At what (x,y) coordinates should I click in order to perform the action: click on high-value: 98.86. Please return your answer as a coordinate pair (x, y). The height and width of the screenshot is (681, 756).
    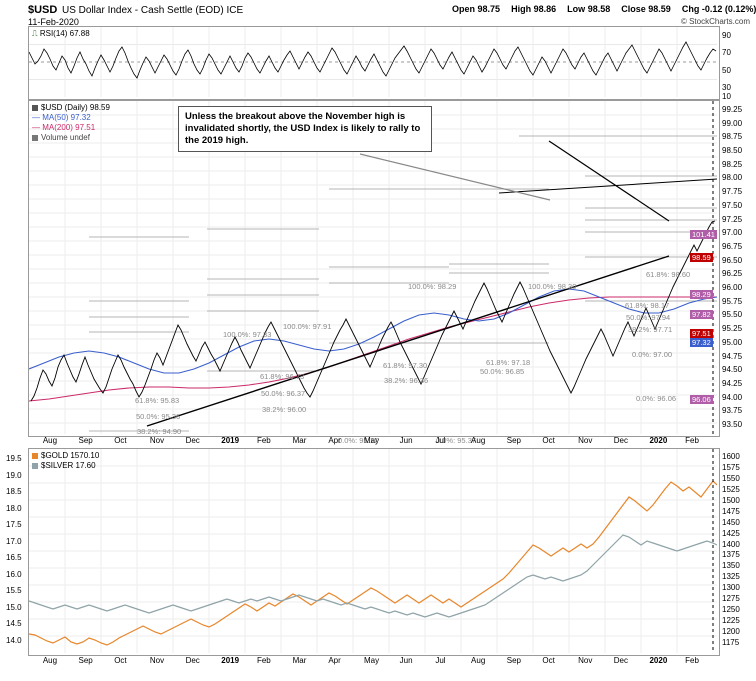
    Looking at the image, I should click on (545, 9).